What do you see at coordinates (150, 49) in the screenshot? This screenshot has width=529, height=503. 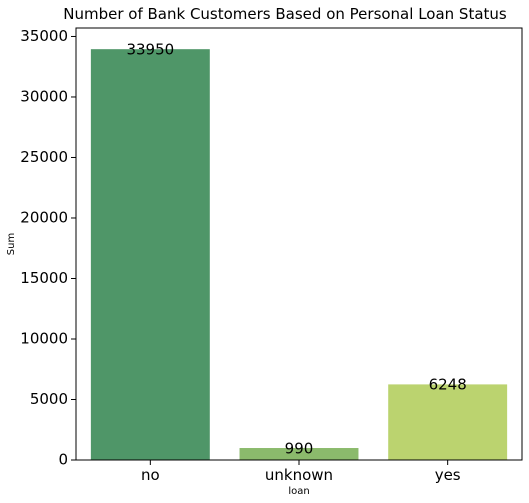 I see `data-label-no: 33950` at bounding box center [150, 49].